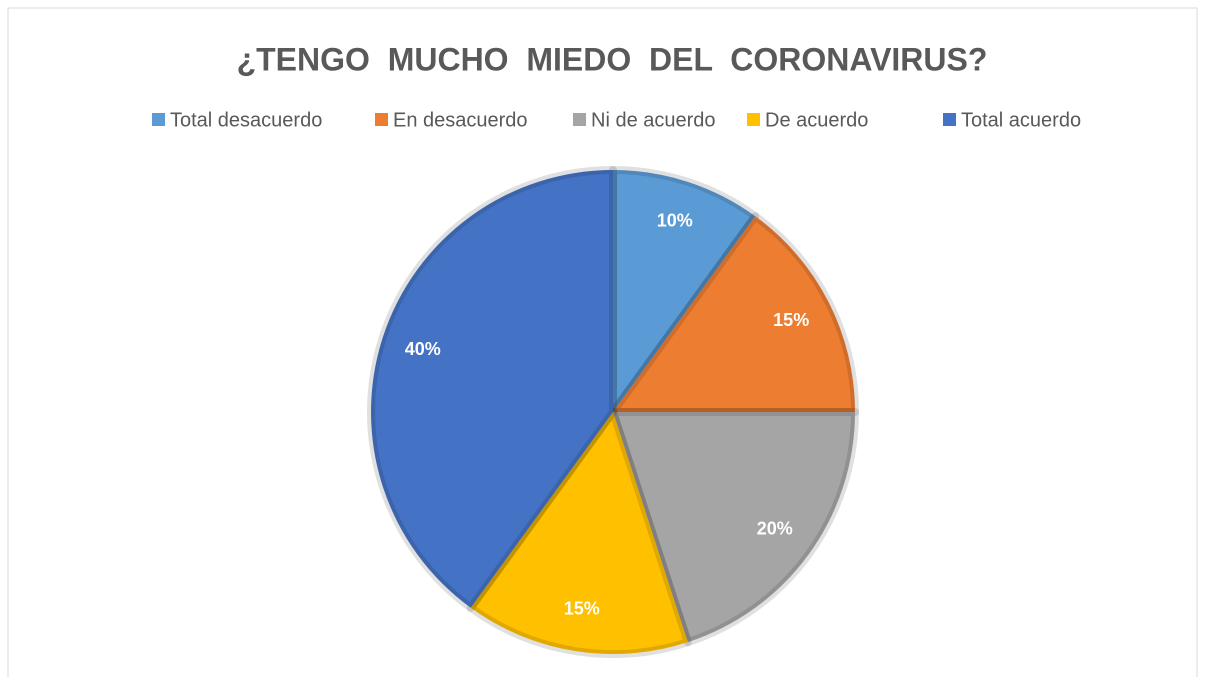 The width and height of the screenshot is (1205, 677). I want to click on legend-label: Ni de acuerdo, so click(653, 120).